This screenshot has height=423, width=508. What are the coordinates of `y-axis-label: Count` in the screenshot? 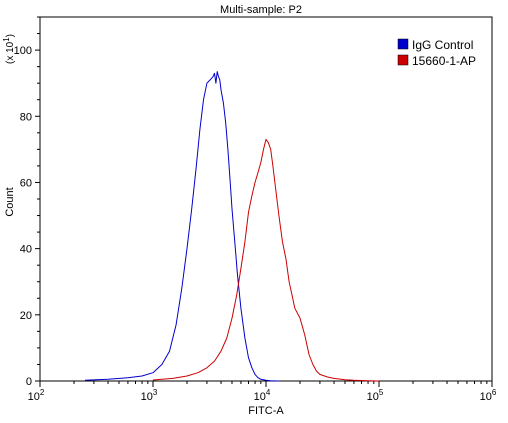 It's located at (10, 201).